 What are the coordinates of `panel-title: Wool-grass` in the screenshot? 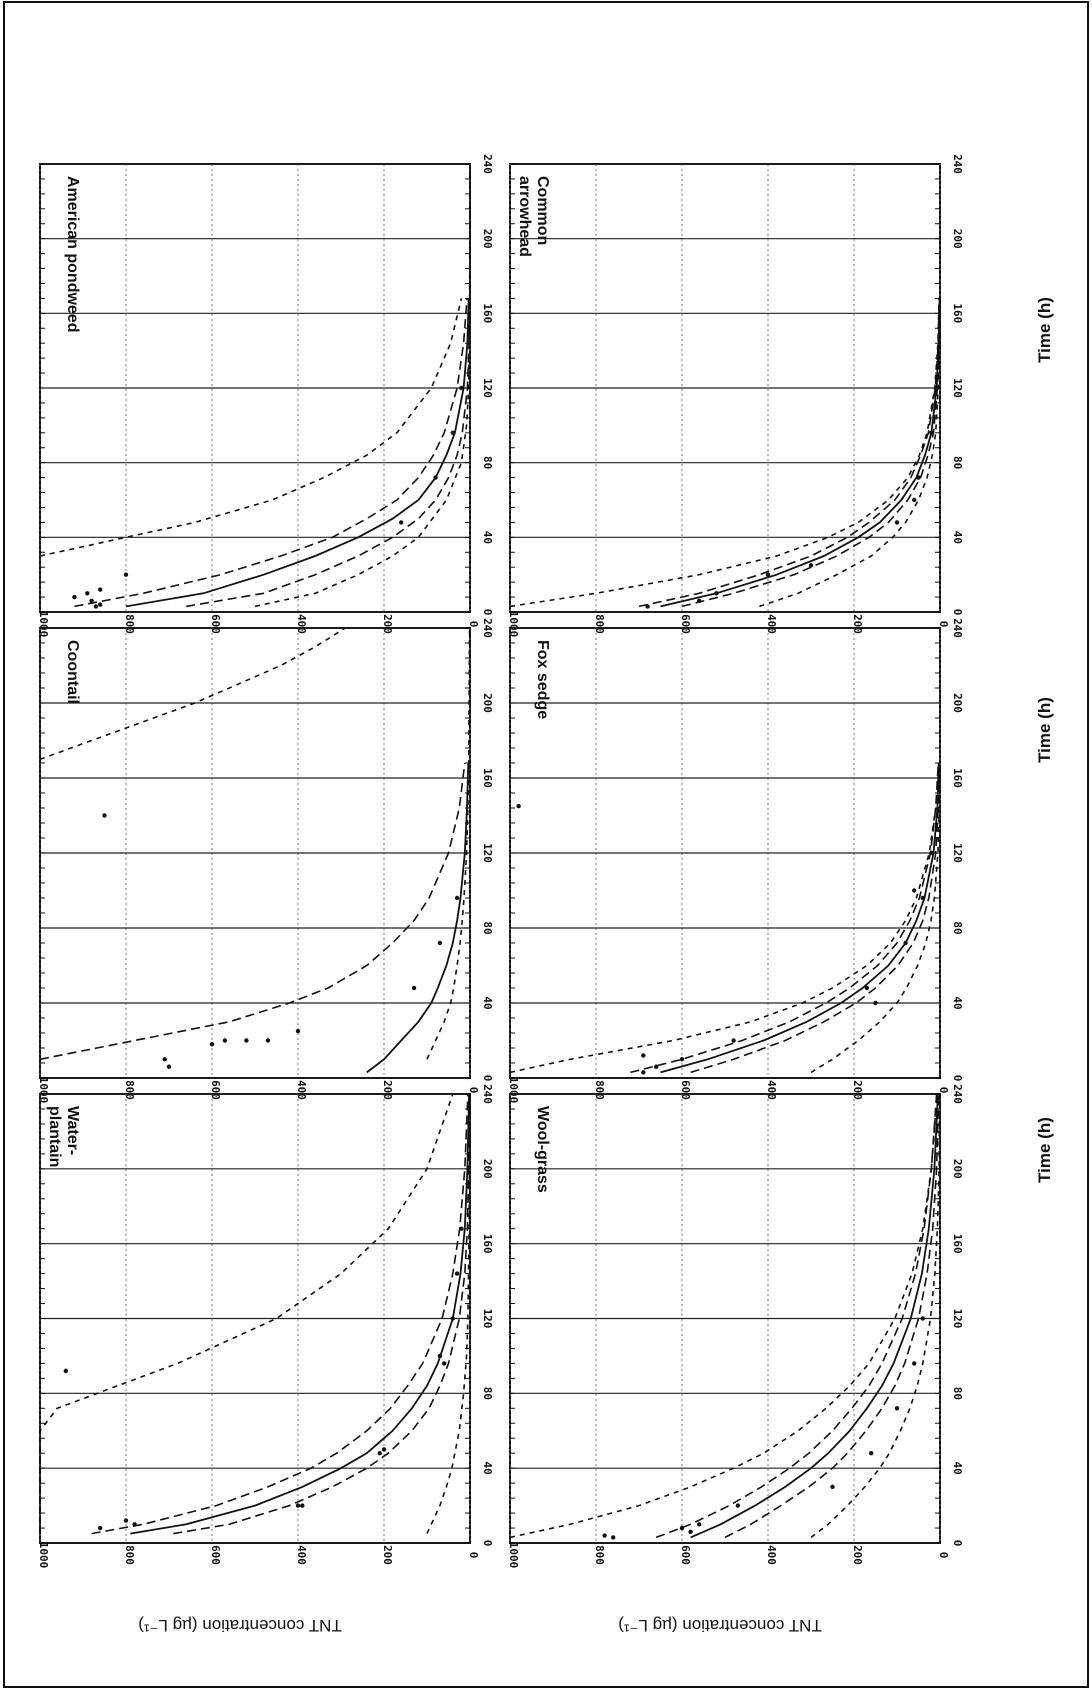 It's located at (542, 1149).